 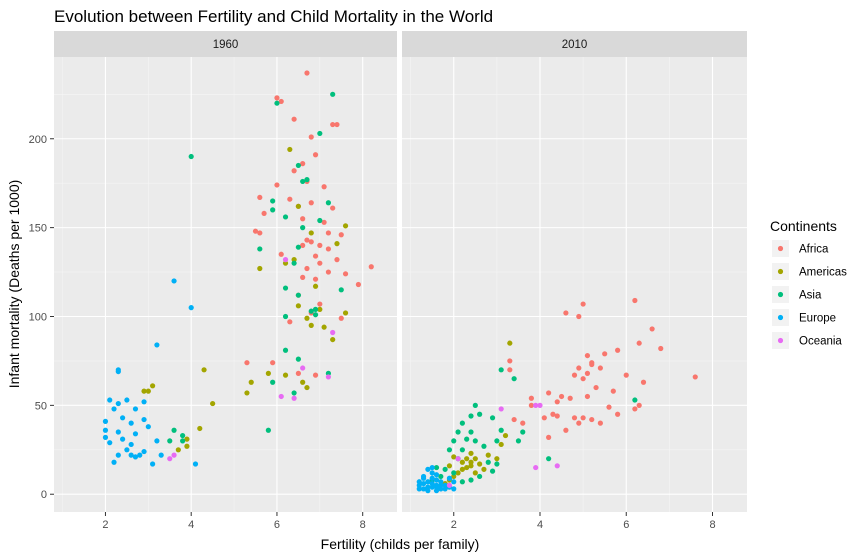 What do you see at coordinates (41, 317) in the screenshot?
I see `y-axis-ticks: 0 50 100 150 200` at bounding box center [41, 317].